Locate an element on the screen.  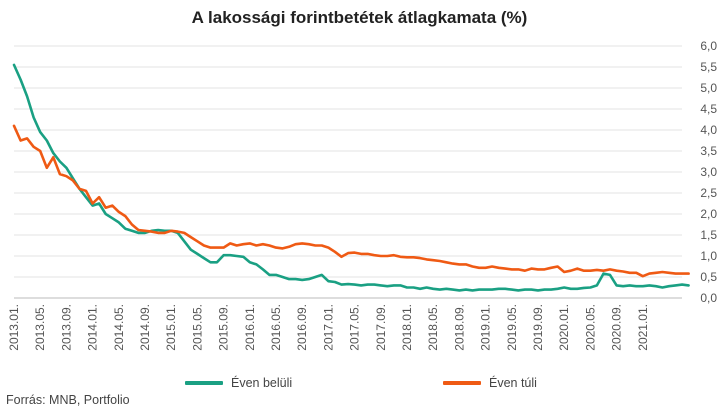
y-tick-label: 0,5 is located at coordinates (708, 277).